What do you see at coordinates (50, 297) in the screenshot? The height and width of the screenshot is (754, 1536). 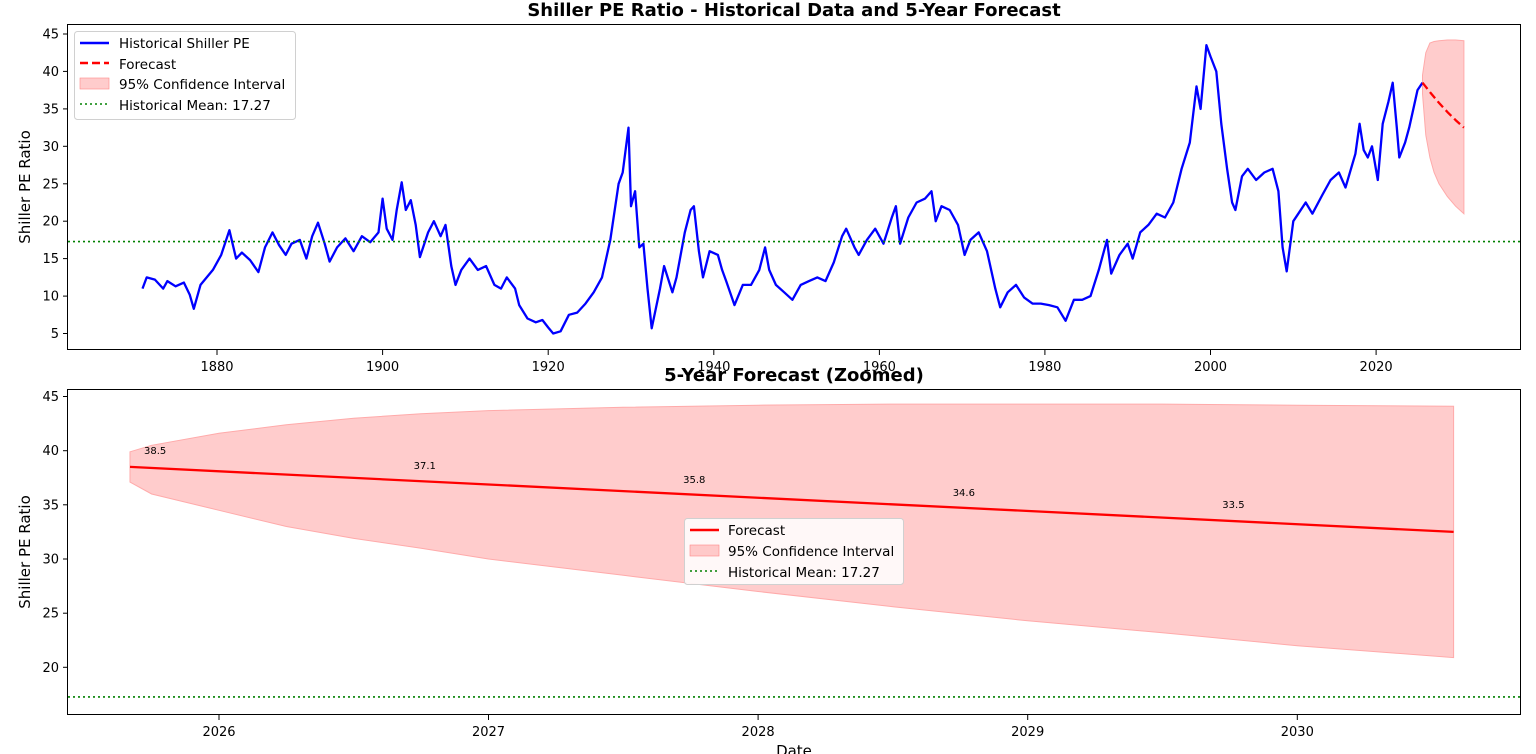 I see `y-tick-label: 10` at bounding box center [50, 297].